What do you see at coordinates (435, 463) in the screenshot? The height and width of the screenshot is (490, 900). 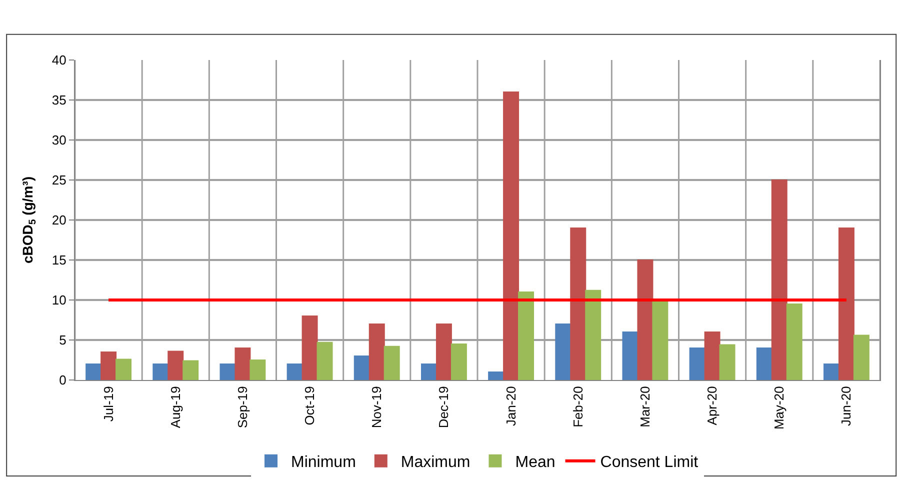 I see `legend-label: Maximum` at bounding box center [435, 463].